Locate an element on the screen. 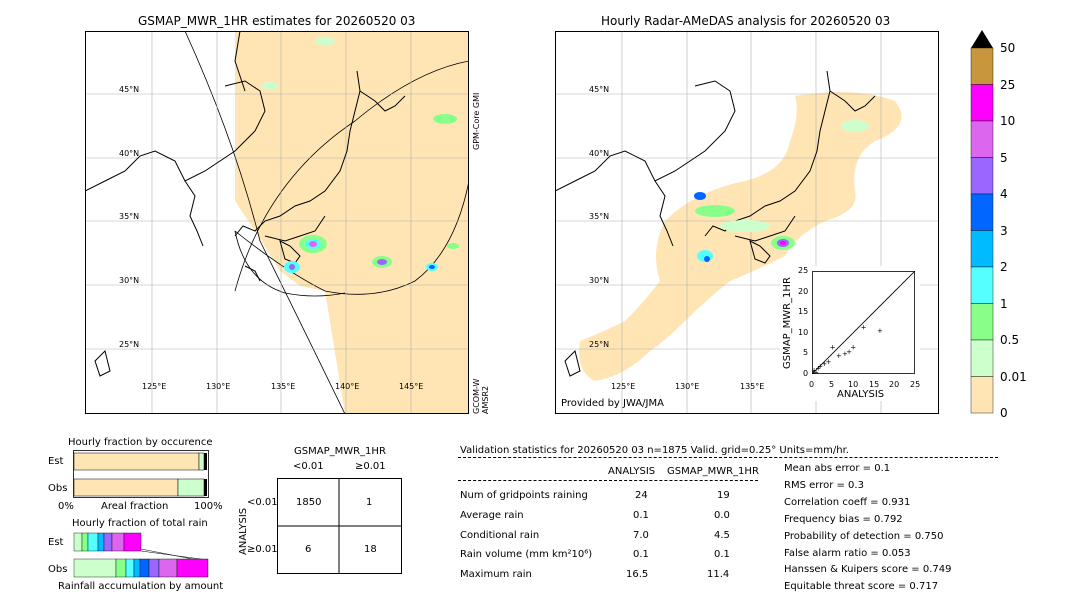 The image size is (1080, 612). stat-label-conditional: Conditional rain is located at coordinates (500, 535).